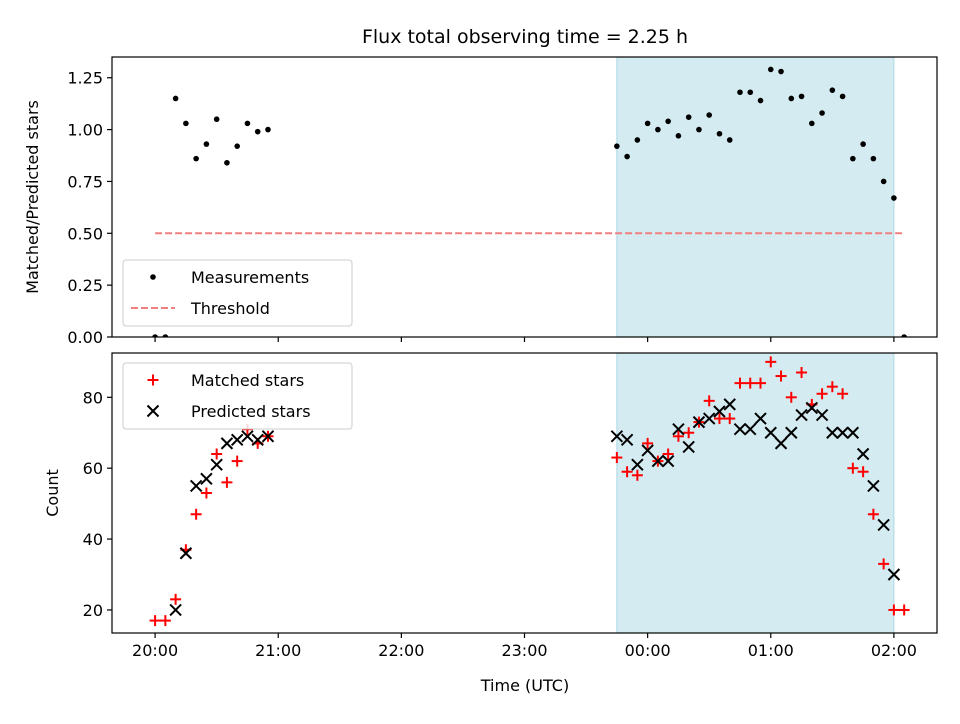  What do you see at coordinates (525, 37) in the screenshot?
I see `chart-title: Flux total observing time = 2.25 h` at bounding box center [525, 37].